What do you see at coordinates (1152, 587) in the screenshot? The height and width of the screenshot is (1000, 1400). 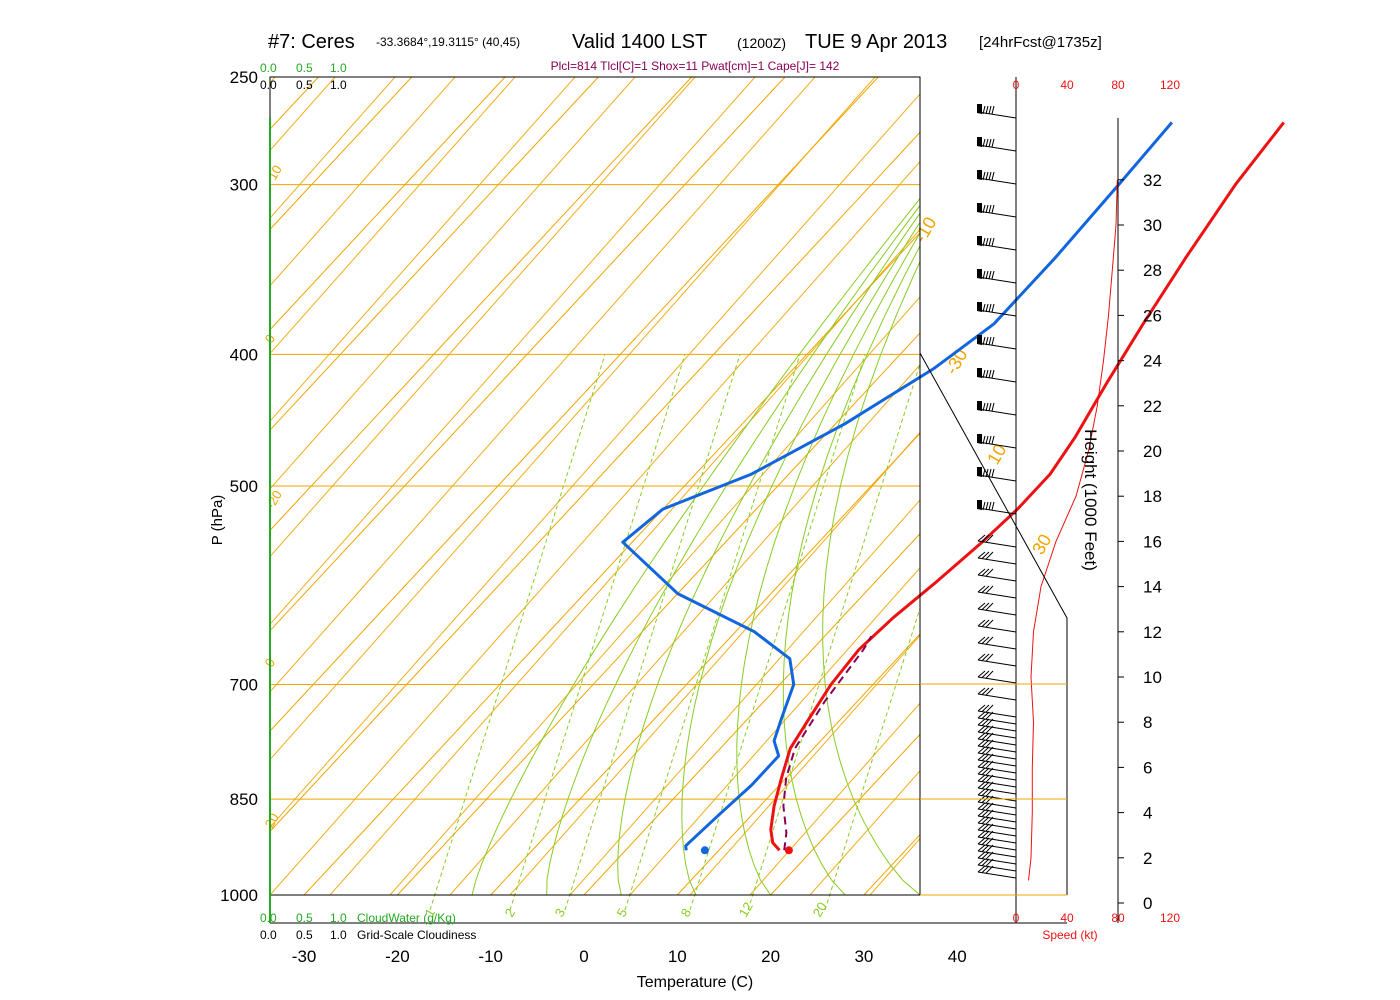 I see `height-tick-label: 14` at bounding box center [1152, 587].